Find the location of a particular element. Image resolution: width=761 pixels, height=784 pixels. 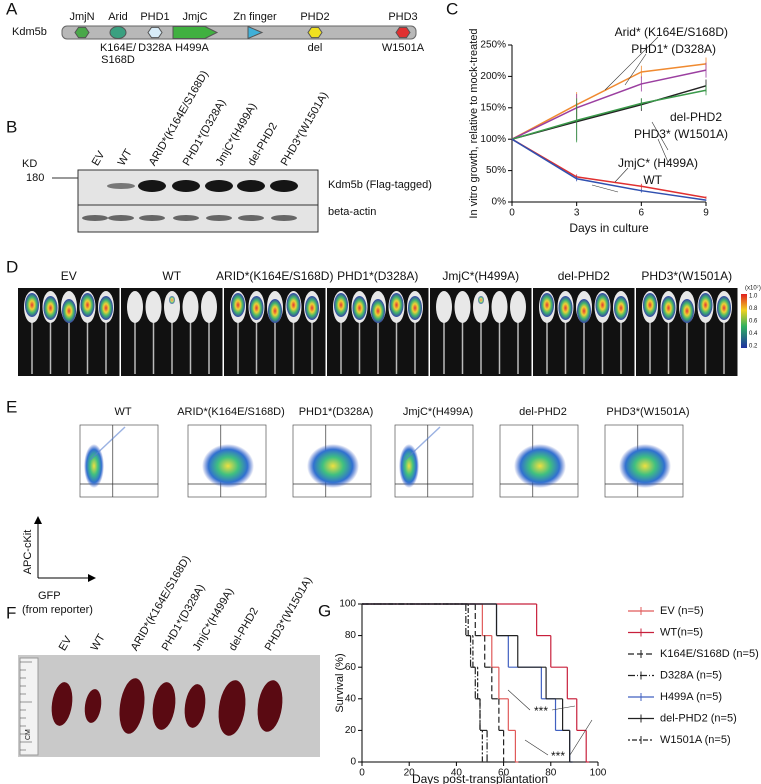

scatter-streak is located at coordinates (107, 443).